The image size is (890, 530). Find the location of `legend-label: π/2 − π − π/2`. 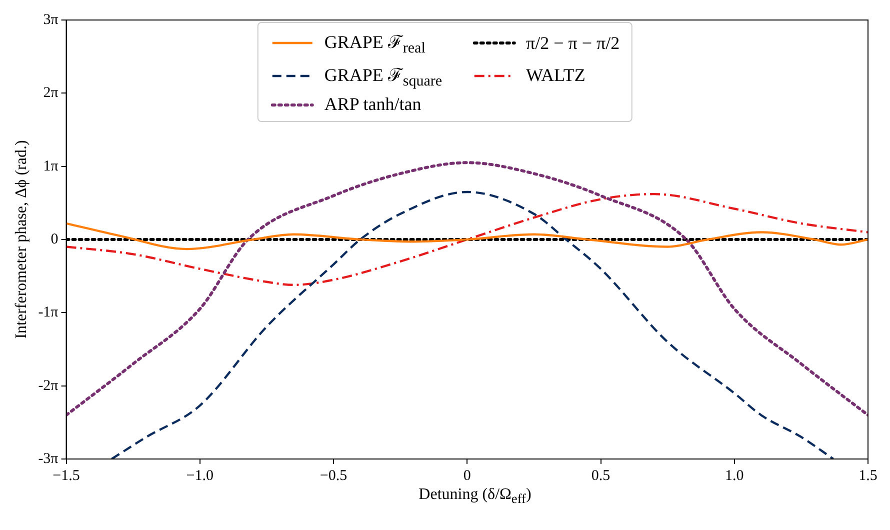

legend-label: π/2 − π − π/2 is located at coordinates (573, 43).